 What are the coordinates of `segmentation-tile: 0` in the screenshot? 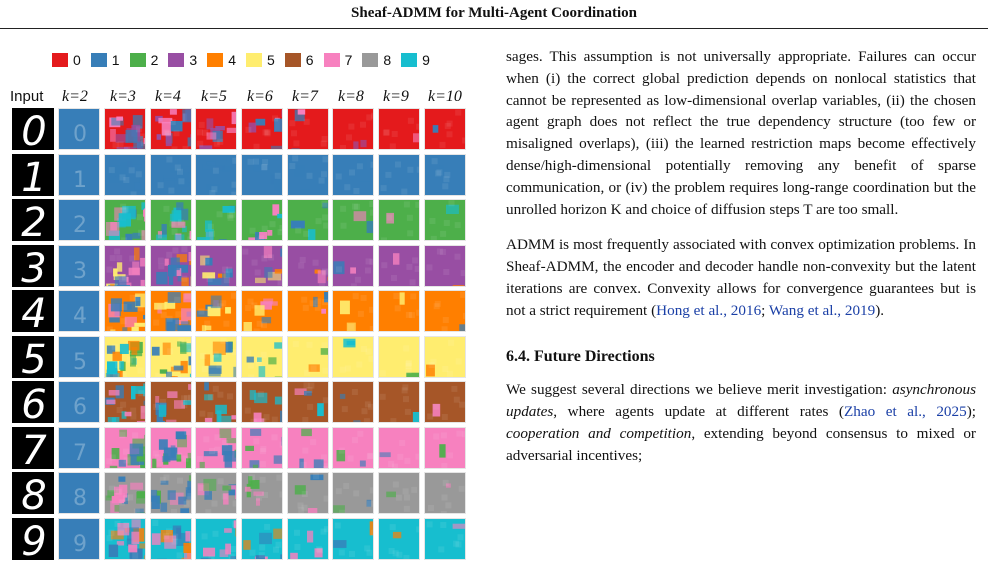 It's located at (79, 129).